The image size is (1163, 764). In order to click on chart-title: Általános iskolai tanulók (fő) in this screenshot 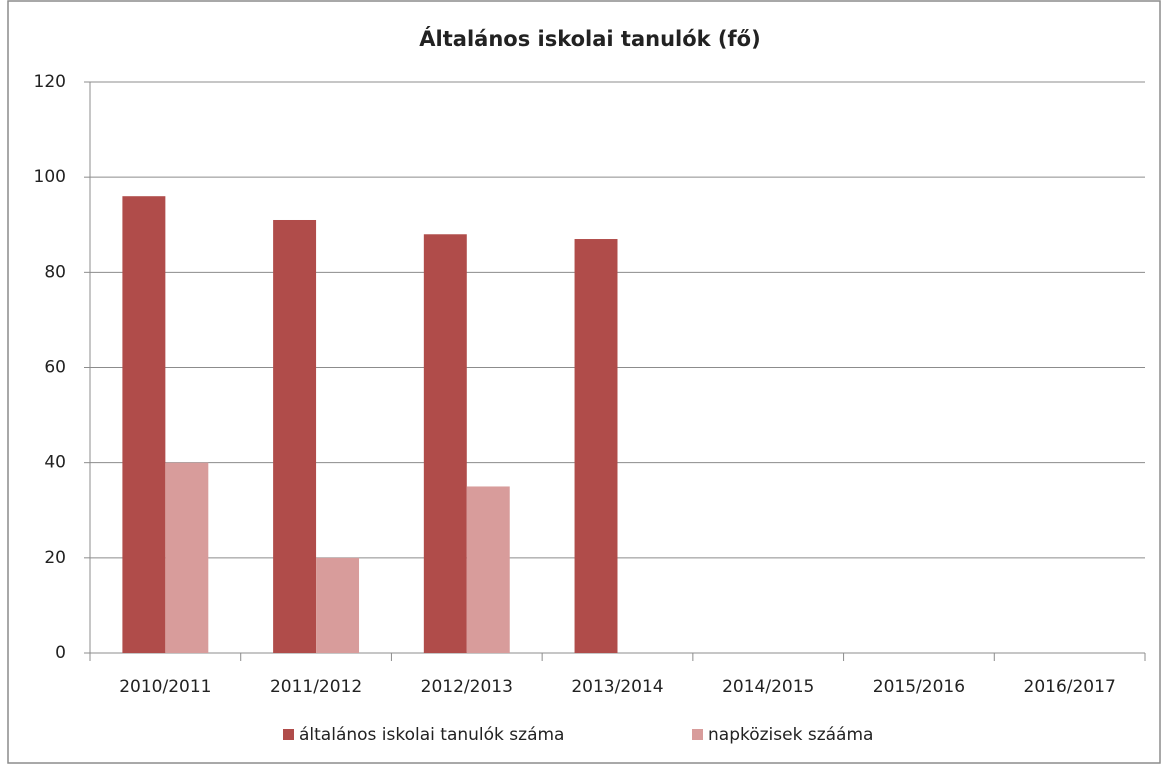, I will do `click(589, 38)`.